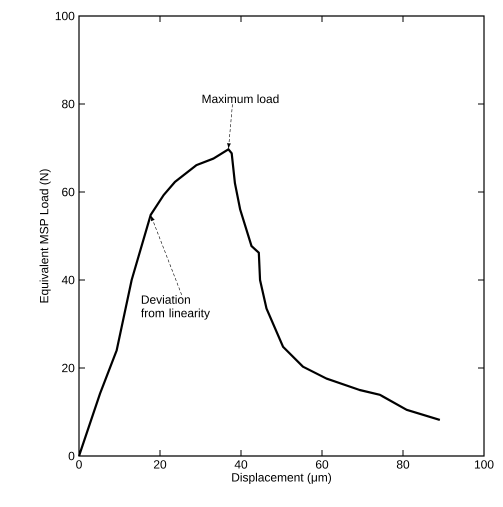  I want to click on y-tick-label: 80, so click(68, 104).